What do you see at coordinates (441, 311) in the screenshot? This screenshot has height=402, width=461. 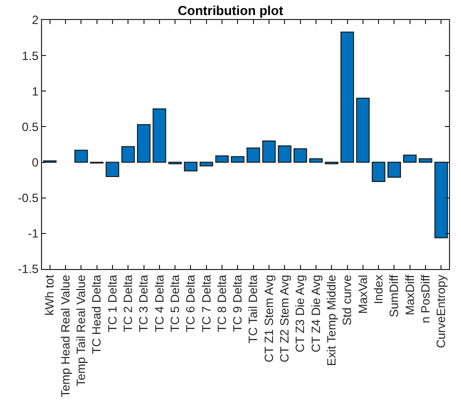 I see `x-tick-label: CurveEntropy` at bounding box center [441, 311].